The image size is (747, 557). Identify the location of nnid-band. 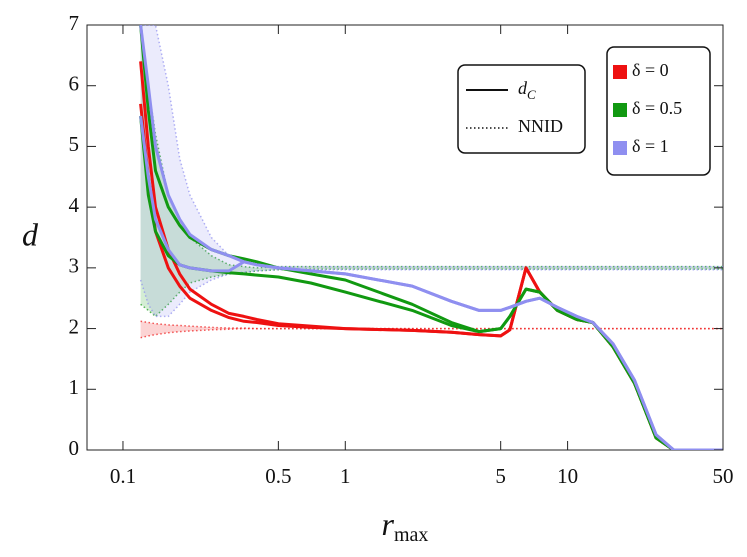
(431, 329).